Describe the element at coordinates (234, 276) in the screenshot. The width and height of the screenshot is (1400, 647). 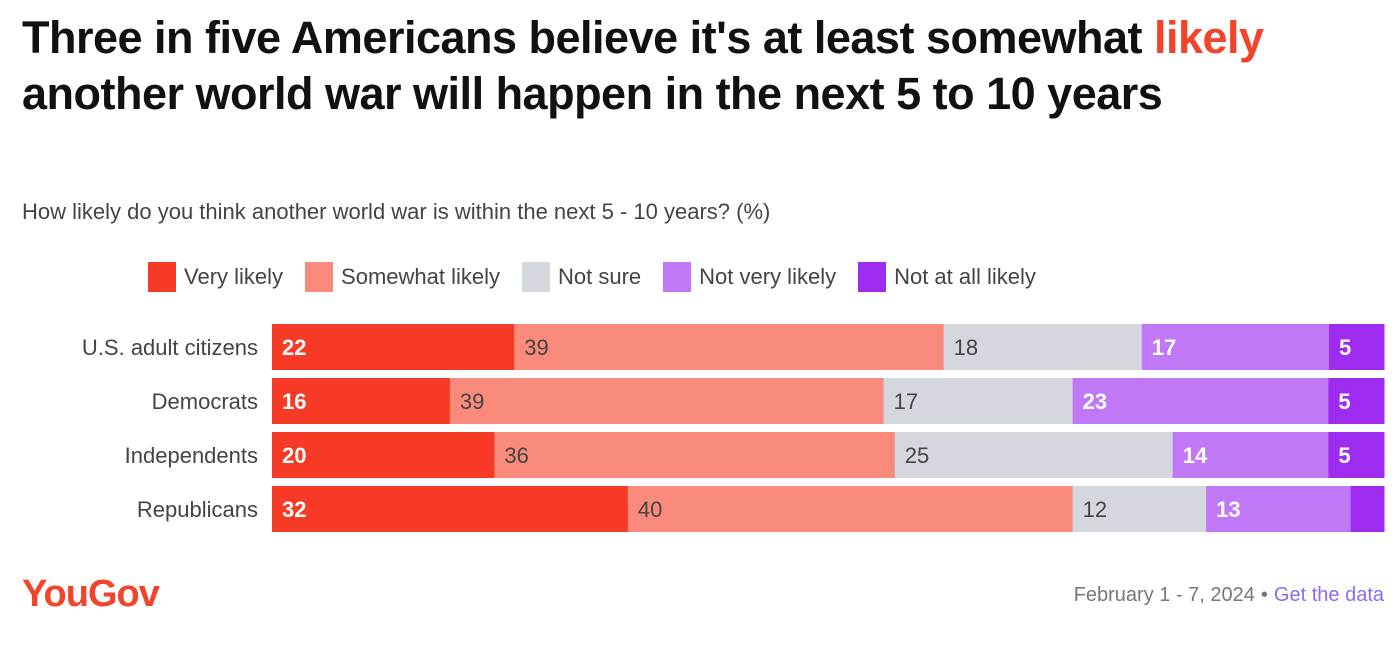
I see `legend-label: Very likely` at that location.